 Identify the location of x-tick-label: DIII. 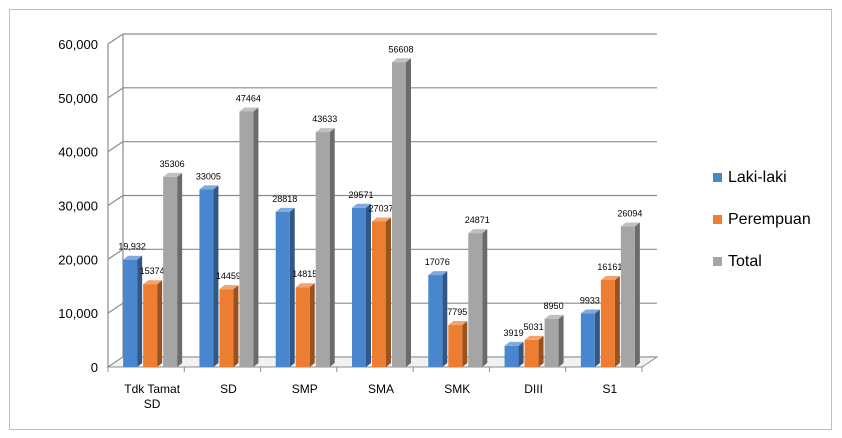
(533, 389).